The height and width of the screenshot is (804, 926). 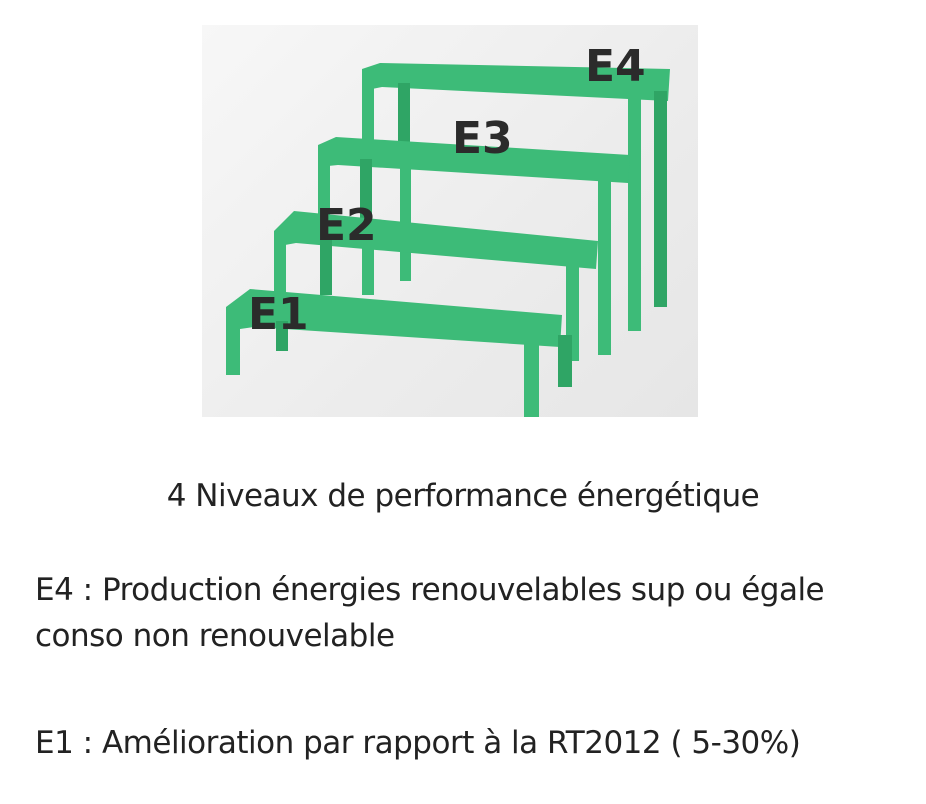 What do you see at coordinates (324, 191) in the screenshot?
I see `step-e3-leg-front-left` at bounding box center [324, 191].